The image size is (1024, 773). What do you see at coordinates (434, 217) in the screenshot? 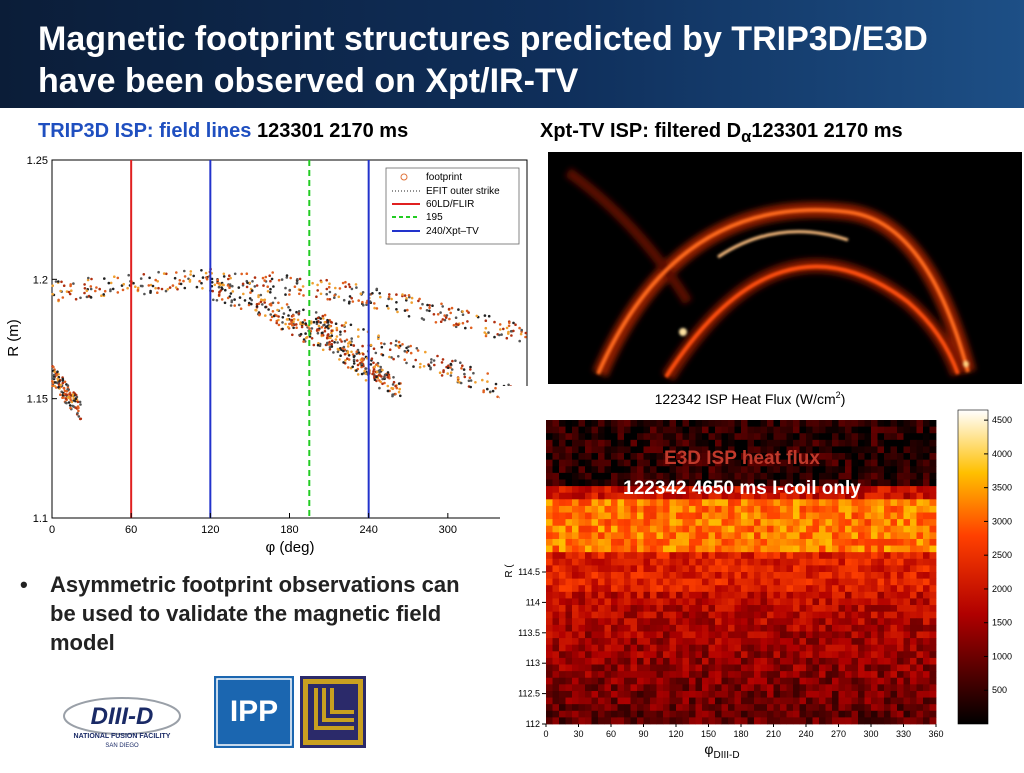
I see `legend-item-195: 195` at bounding box center [434, 217].